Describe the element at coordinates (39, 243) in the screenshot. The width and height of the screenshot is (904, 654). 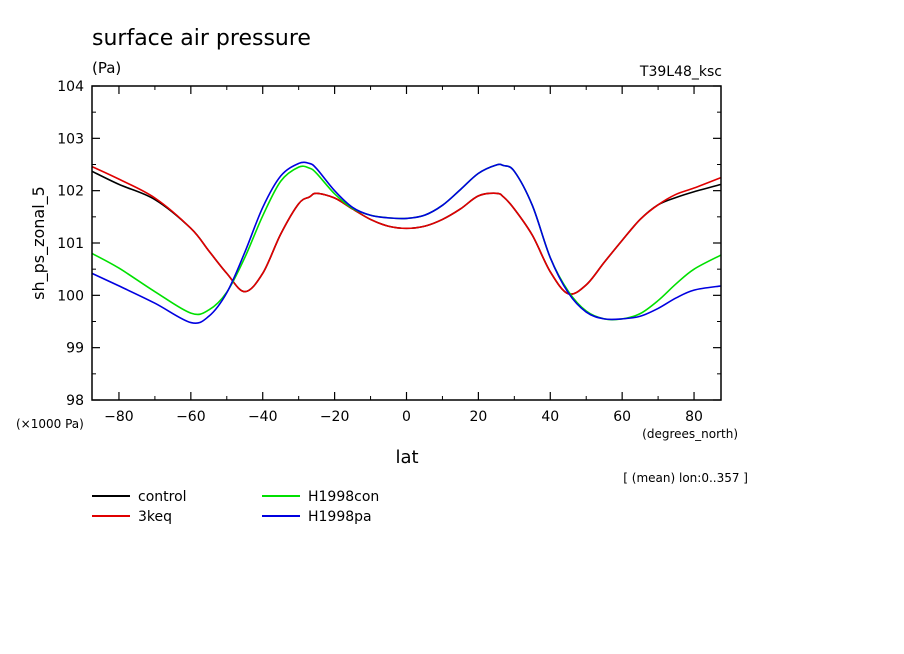
I see `y-axis-label: sh_ps_zonal_5` at that location.